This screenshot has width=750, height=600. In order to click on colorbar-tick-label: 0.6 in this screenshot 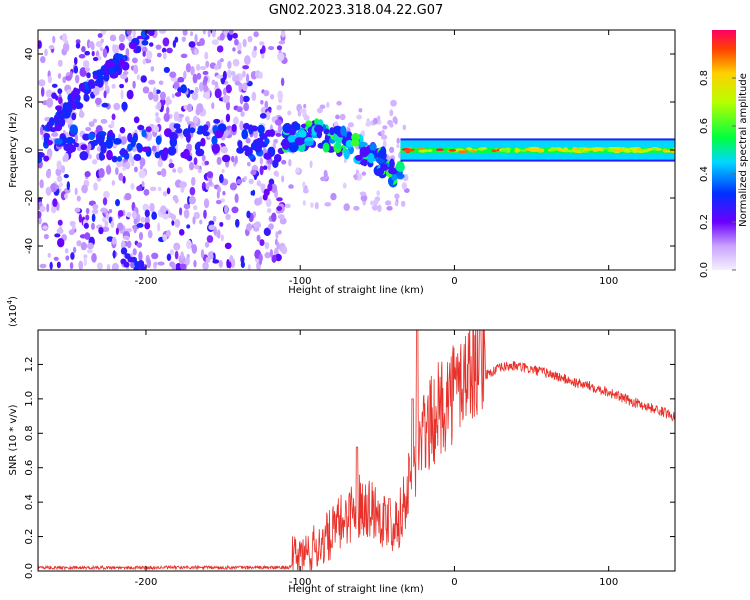, I will do `click(704, 126)`.